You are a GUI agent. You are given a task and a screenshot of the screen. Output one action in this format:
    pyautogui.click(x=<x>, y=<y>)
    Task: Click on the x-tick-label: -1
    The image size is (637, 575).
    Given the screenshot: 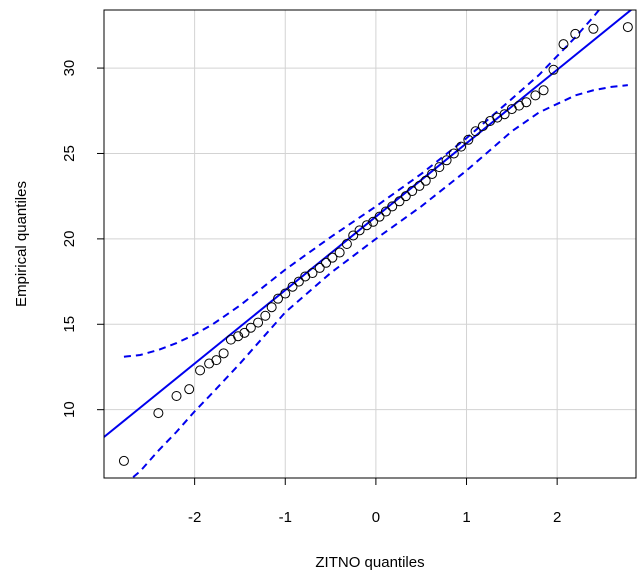 What is the action you would take?
    pyautogui.click(x=285, y=517)
    